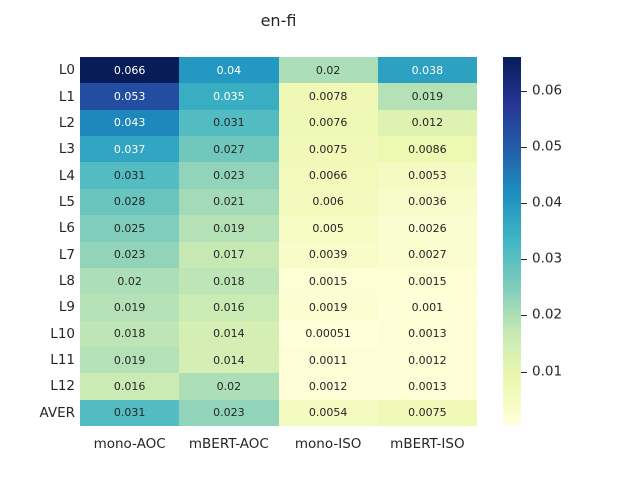 The image size is (640, 480). What do you see at coordinates (547, 90) in the screenshot?
I see `colorbar-tick-label: 0.06` at bounding box center [547, 90].